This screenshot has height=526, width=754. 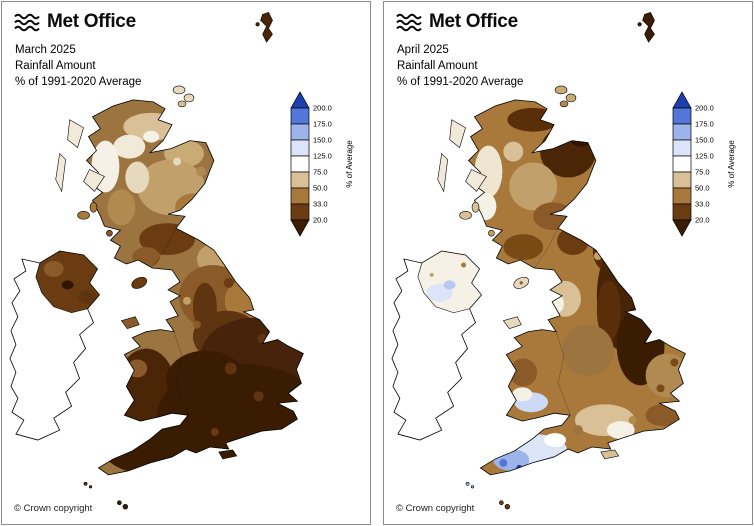 What do you see at coordinates (139, 282) in the screenshot?
I see `isle-of-man` at bounding box center [139, 282].